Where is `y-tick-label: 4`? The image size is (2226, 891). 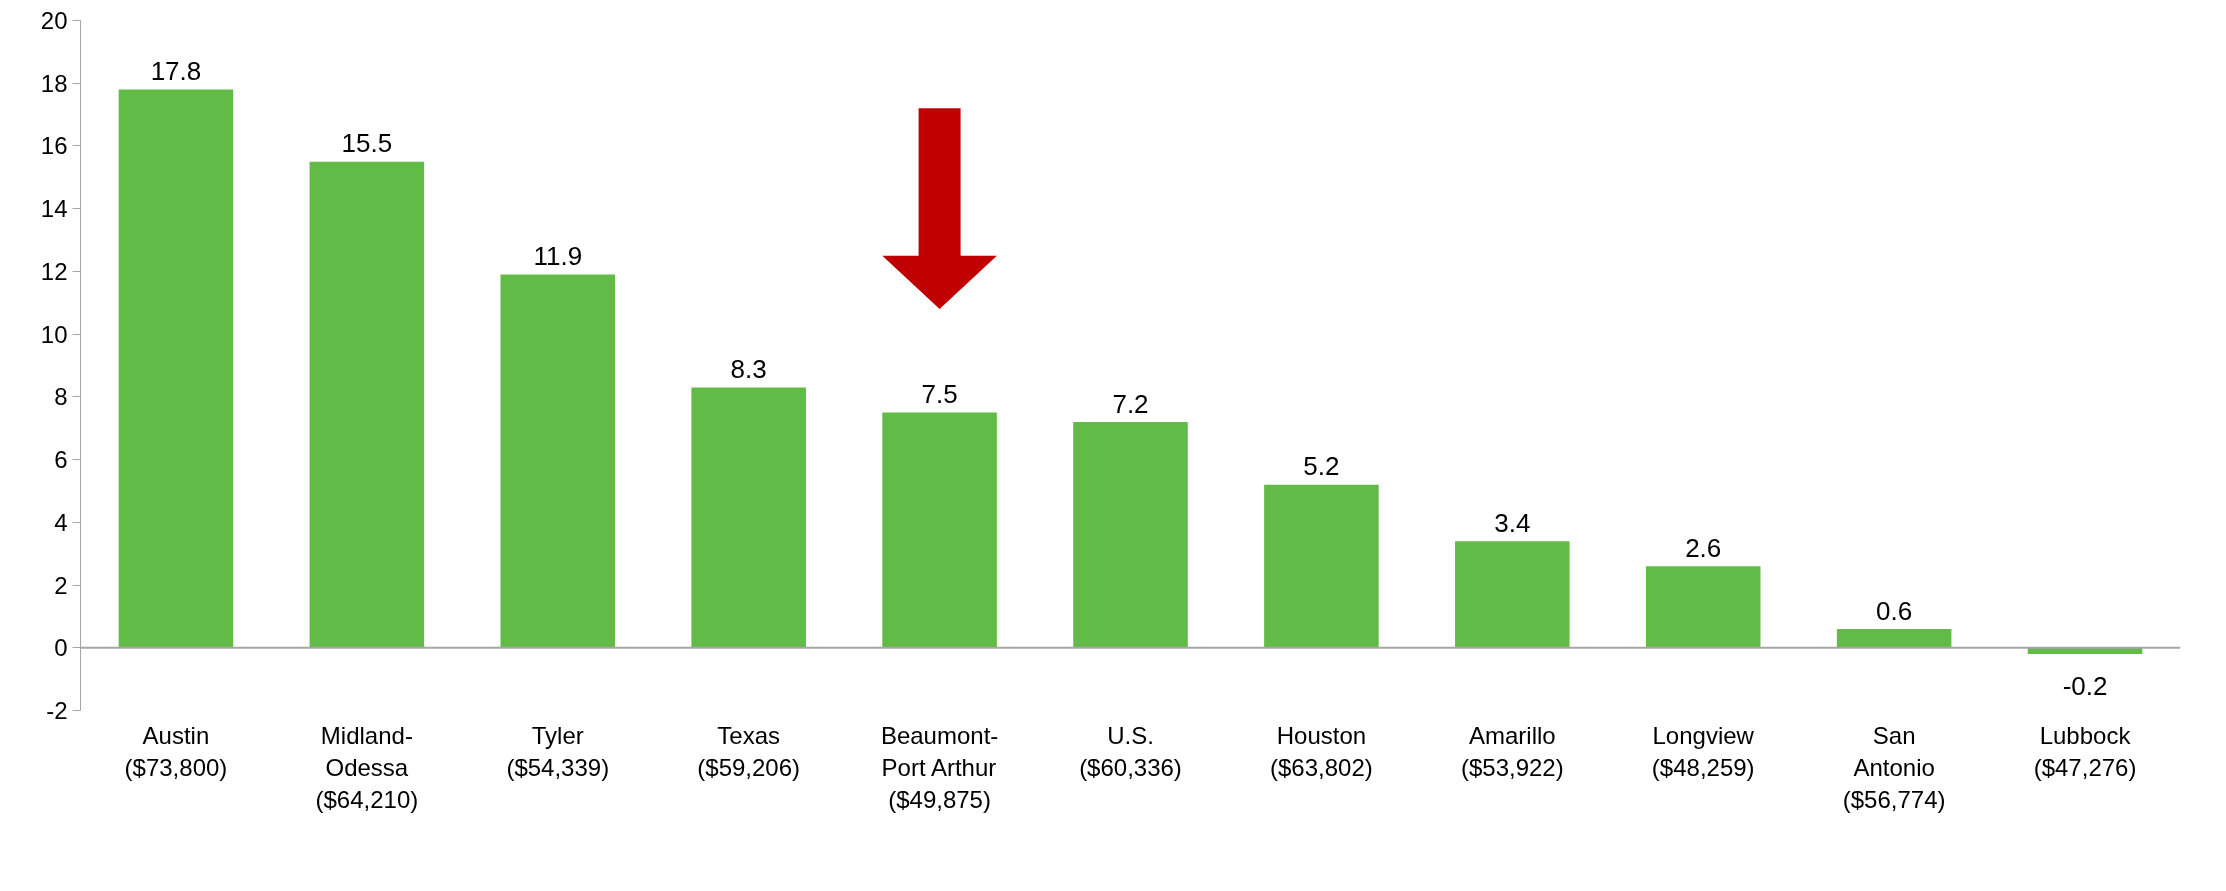 y-tick-label: 4 is located at coordinates (61, 522).